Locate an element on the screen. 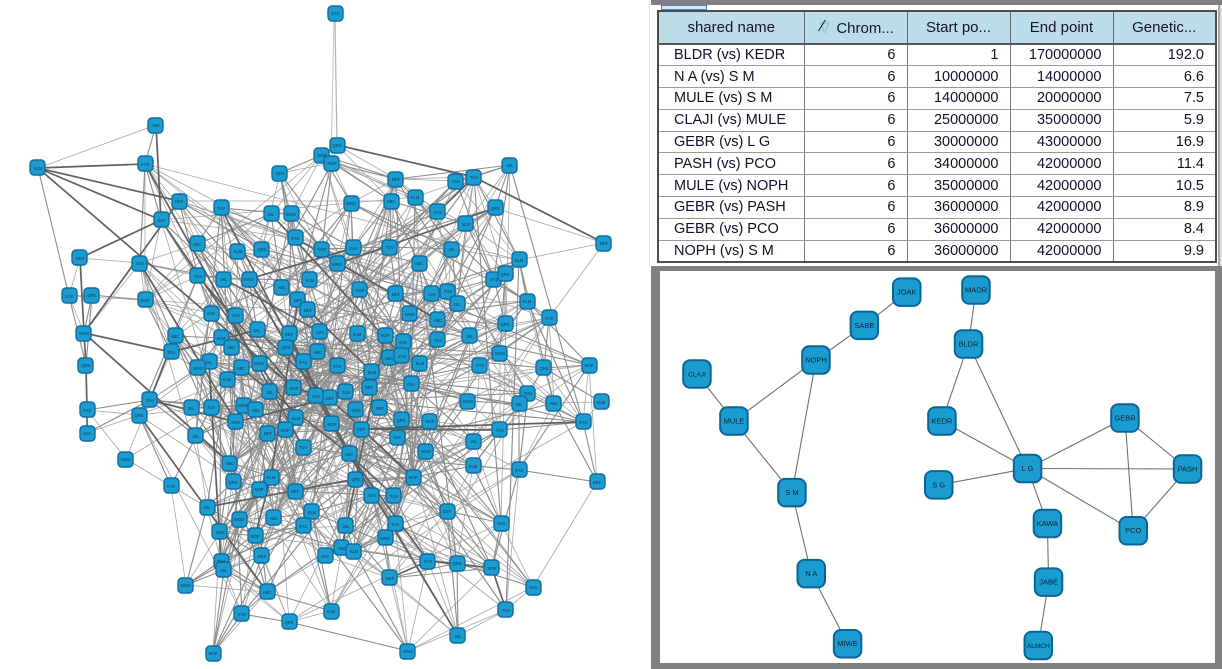 The height and width of the screenshot is (669, 1222). svg-text: MADR is located at coordinates (976, 290).